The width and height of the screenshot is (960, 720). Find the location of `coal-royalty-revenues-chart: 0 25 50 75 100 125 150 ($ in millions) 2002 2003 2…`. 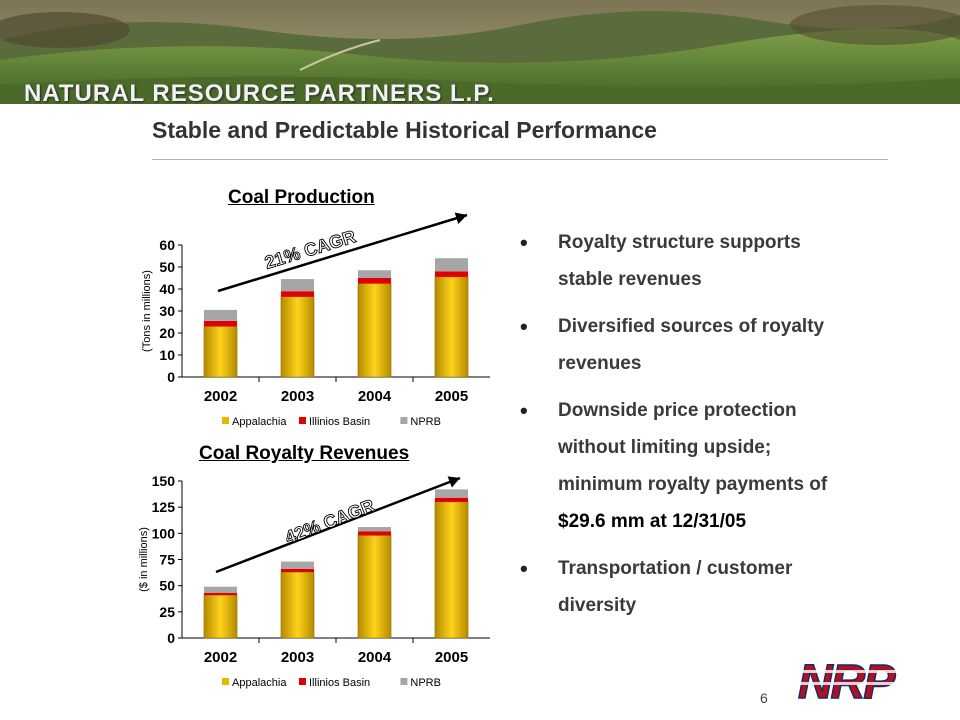

coal-royalty-revenues-chart: 0 25 50 75 100 125 150 ($ in millions) 2002 2003 2… is located at coordinates (314, 581).